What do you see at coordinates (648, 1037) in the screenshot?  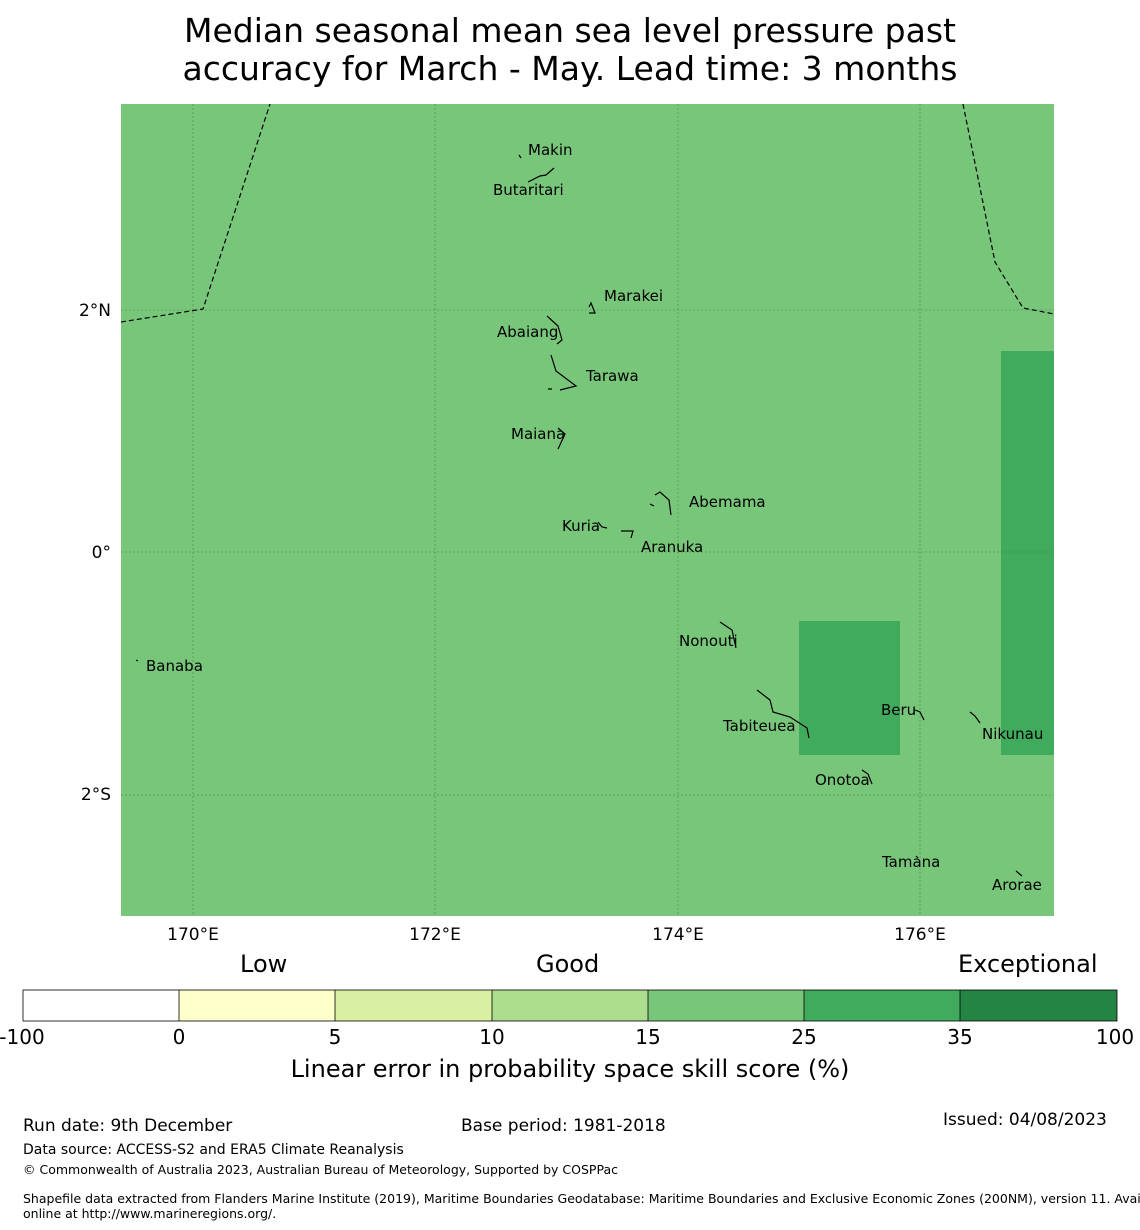 I see `colorbar-tick-label: 15` at bounding box center [648, 1037].